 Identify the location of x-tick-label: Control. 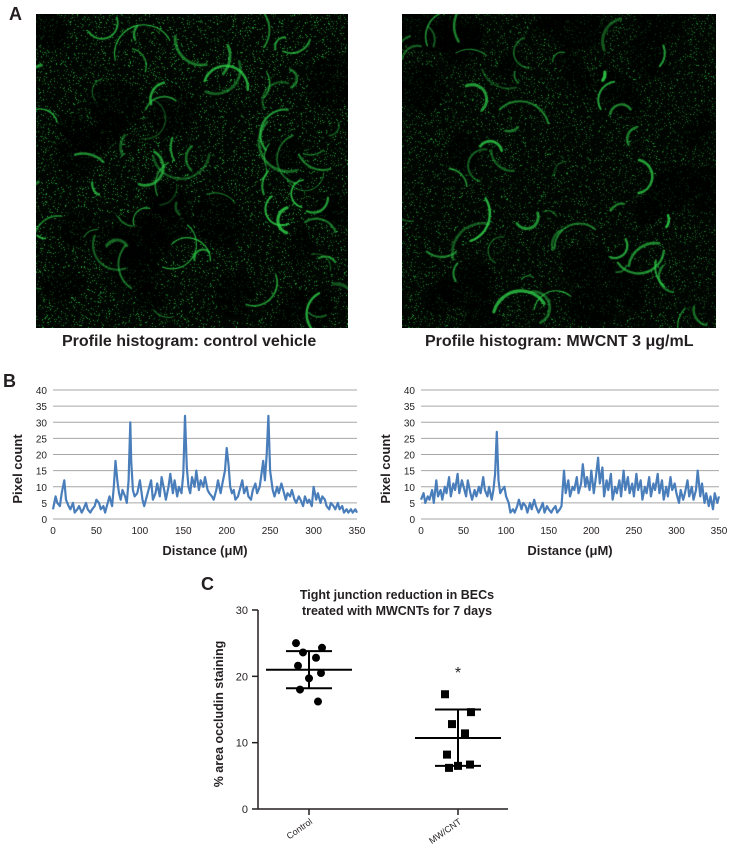
(300, 828).